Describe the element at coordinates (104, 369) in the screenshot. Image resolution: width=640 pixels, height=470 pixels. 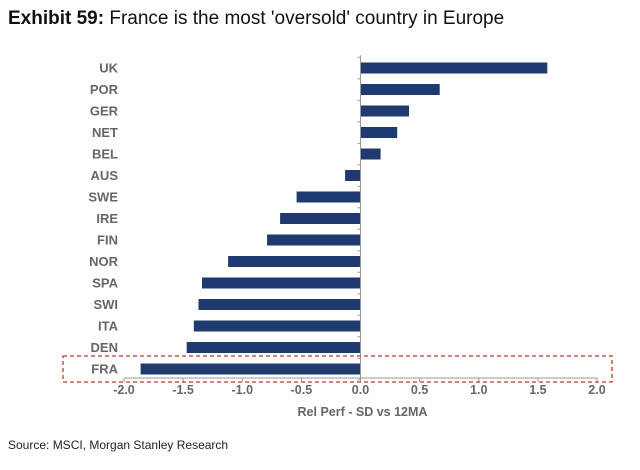
I see `category-label-fra: FRA` at that location.